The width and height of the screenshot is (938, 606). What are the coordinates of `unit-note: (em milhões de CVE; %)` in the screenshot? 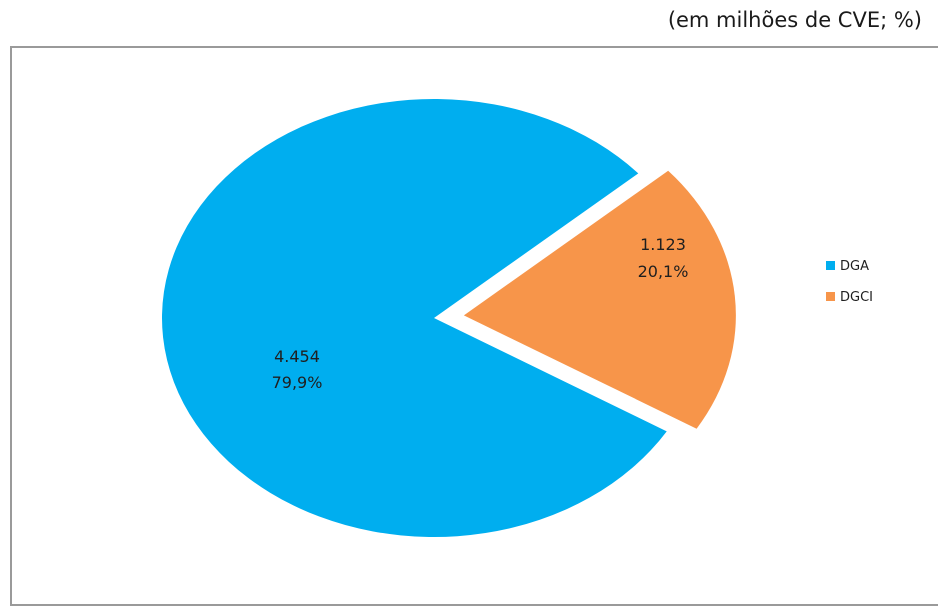 It's located at (794, 20).